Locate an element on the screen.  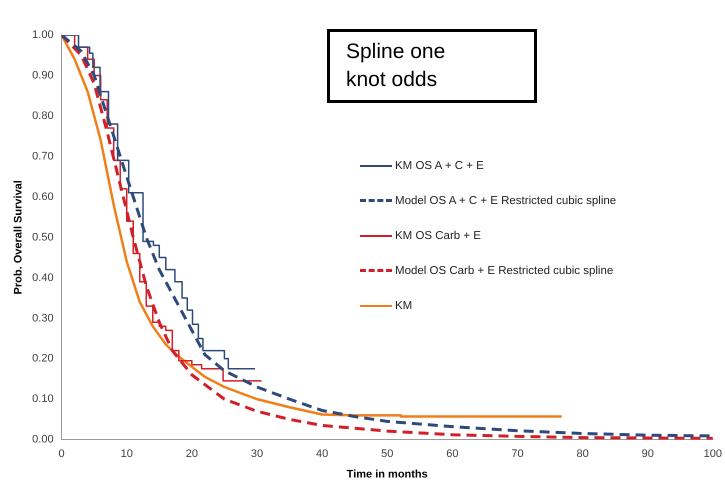
legend-label: Model OS Carb + E Restricted cubic spline is located at coordinates (504, 270).